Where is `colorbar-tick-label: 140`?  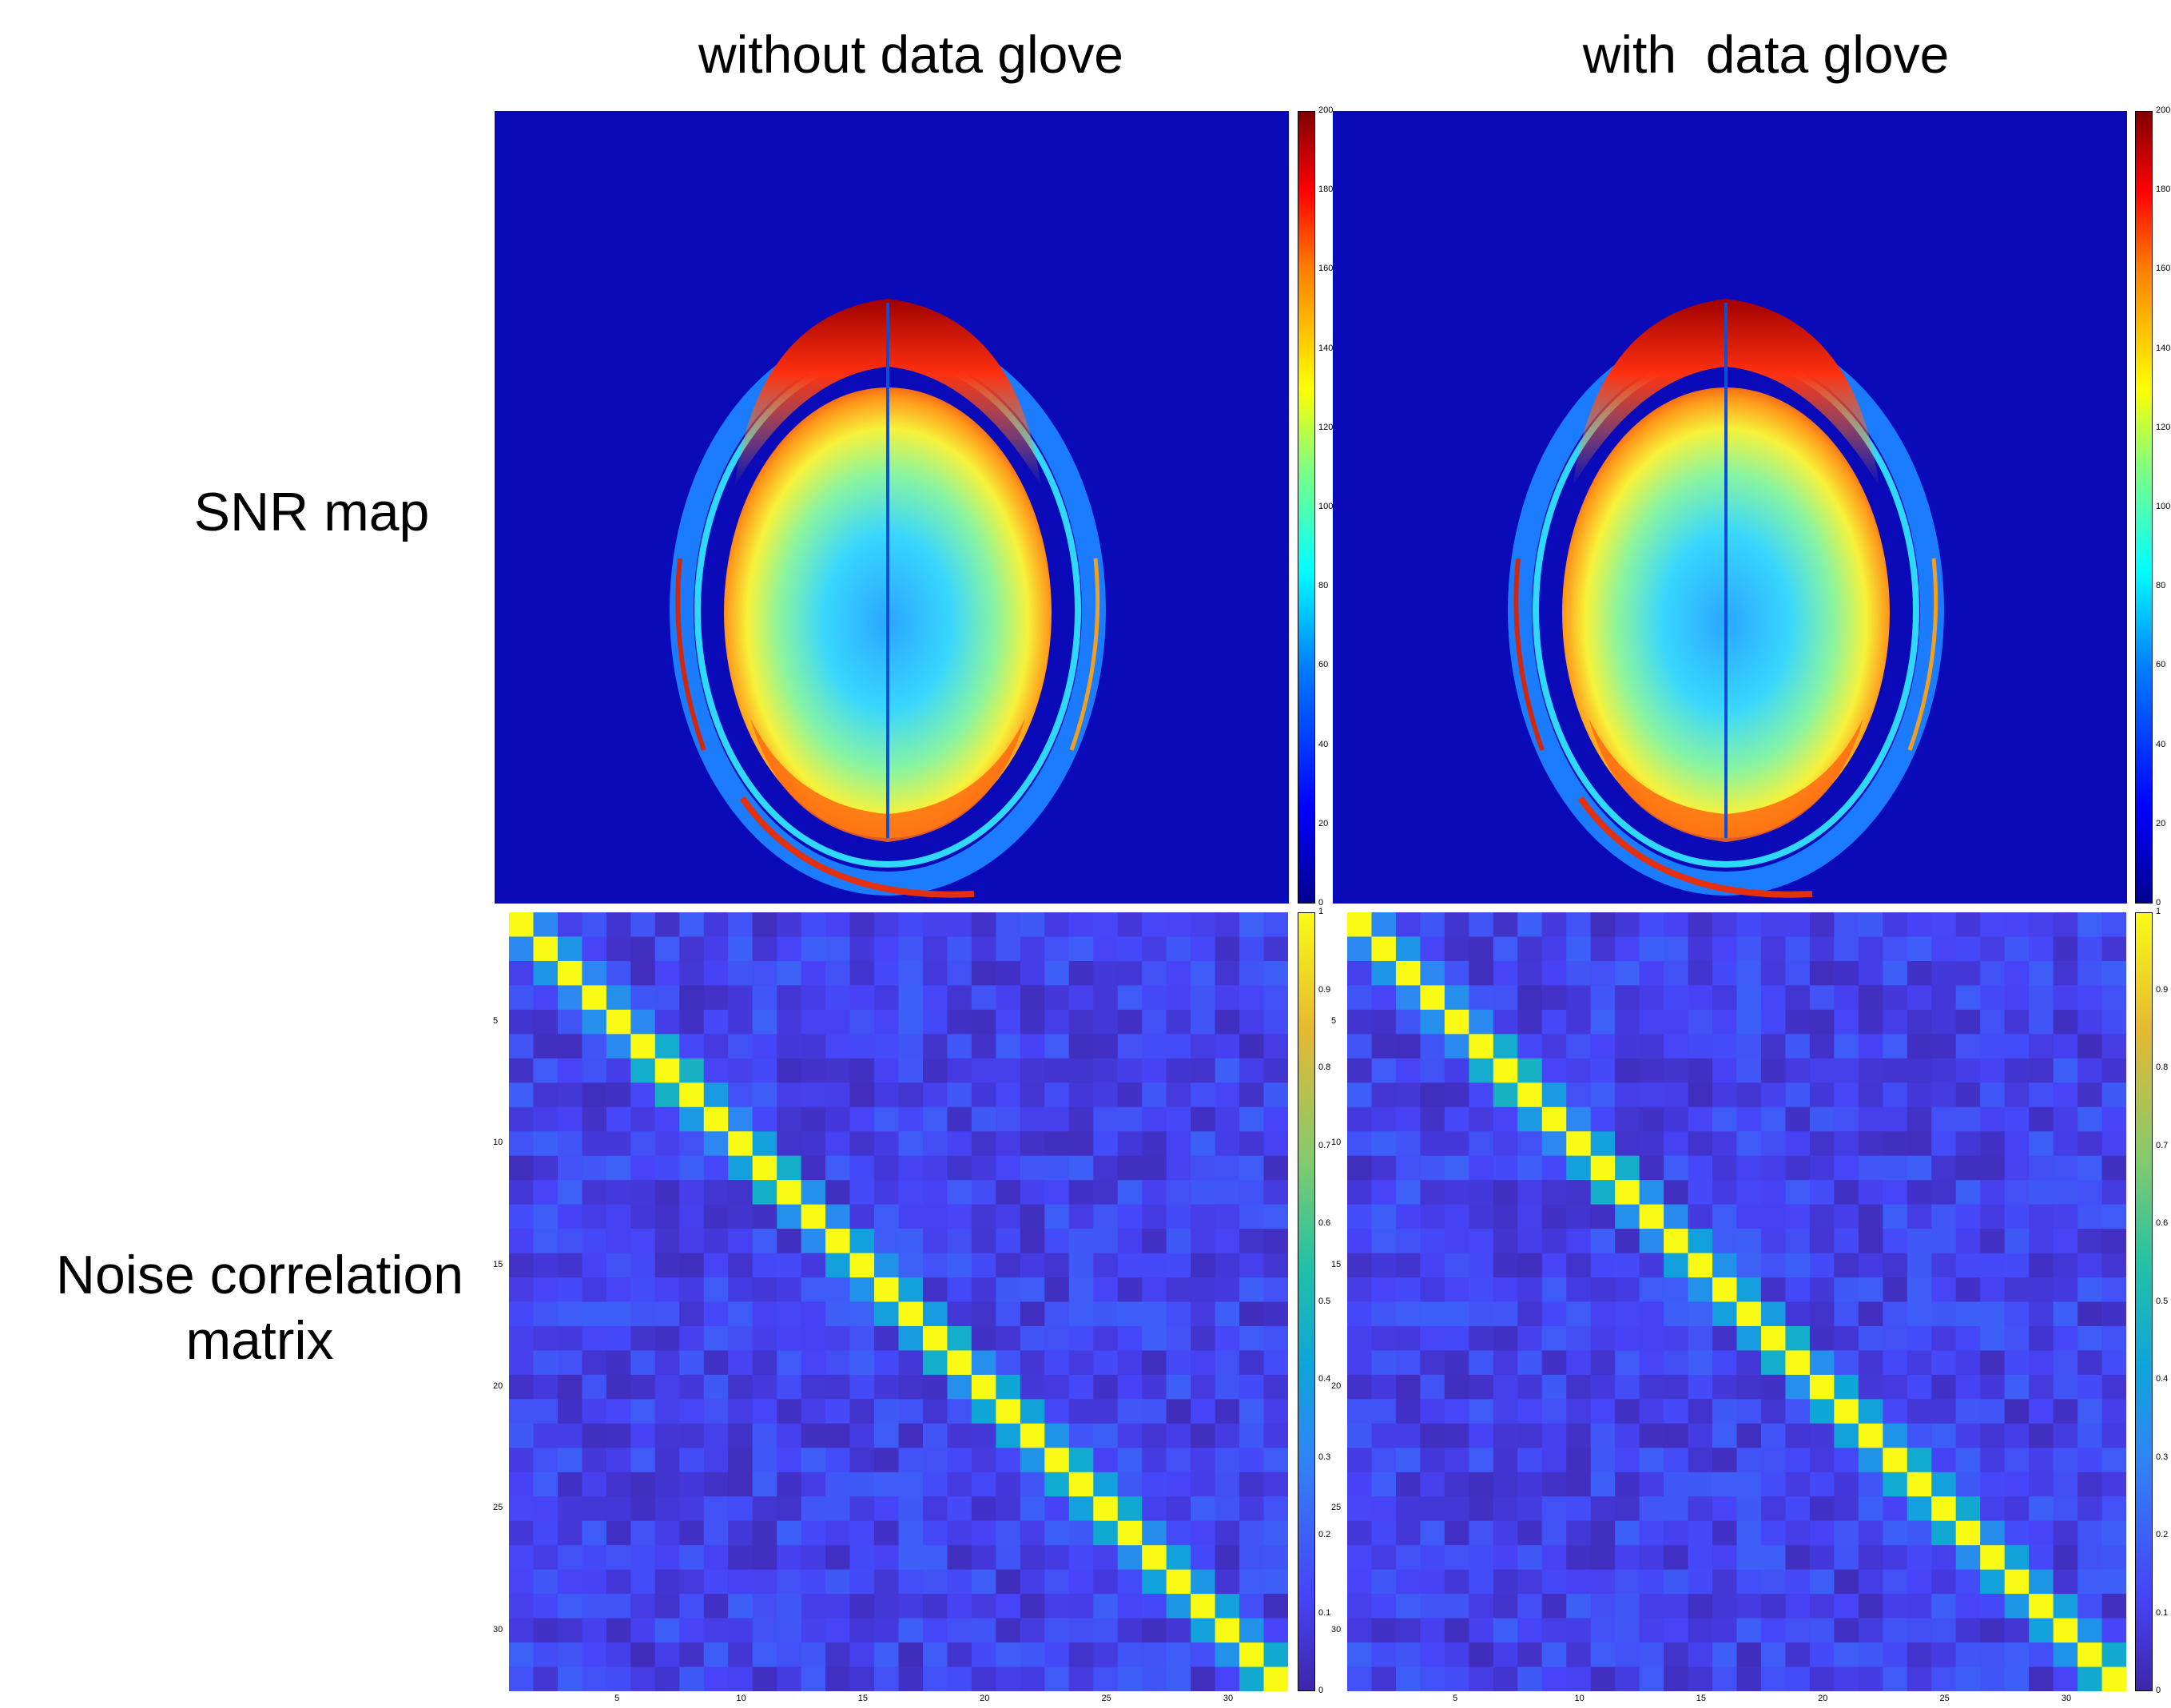
colorbar-tick-label: 140 is located at coordinates (1326, 348).